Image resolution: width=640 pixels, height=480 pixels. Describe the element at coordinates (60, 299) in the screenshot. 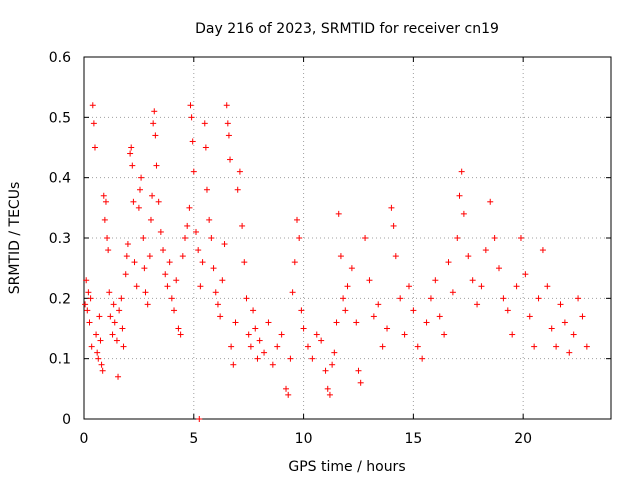

I see `y-tick-label: 0.2` at that location.